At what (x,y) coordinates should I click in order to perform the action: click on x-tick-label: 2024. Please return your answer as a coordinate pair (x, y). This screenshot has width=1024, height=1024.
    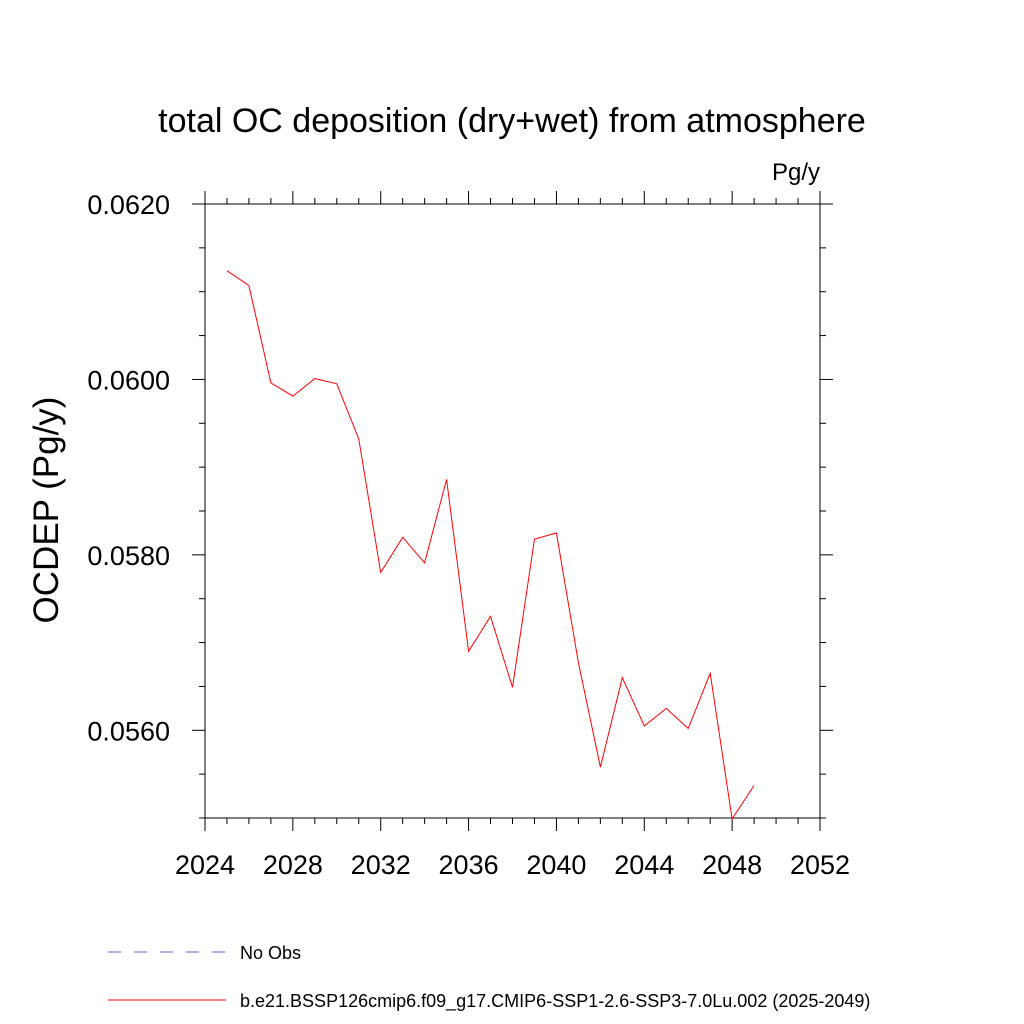
    Looking at the image, I should click on (205, 865).